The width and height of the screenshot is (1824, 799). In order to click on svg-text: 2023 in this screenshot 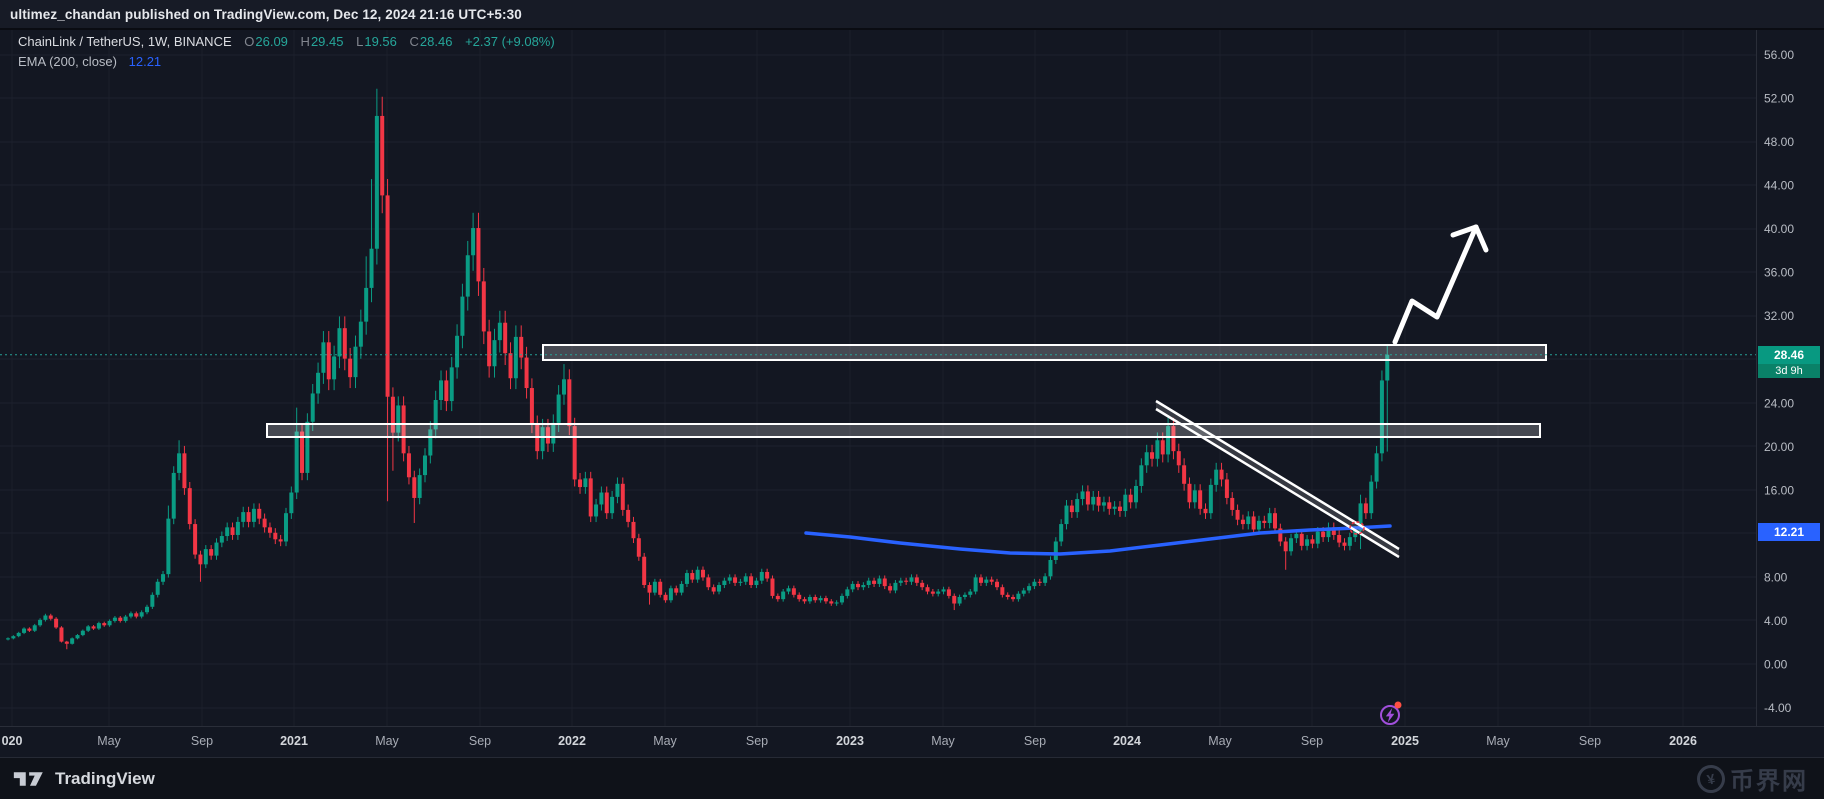, I will do `click(850, 741)`.